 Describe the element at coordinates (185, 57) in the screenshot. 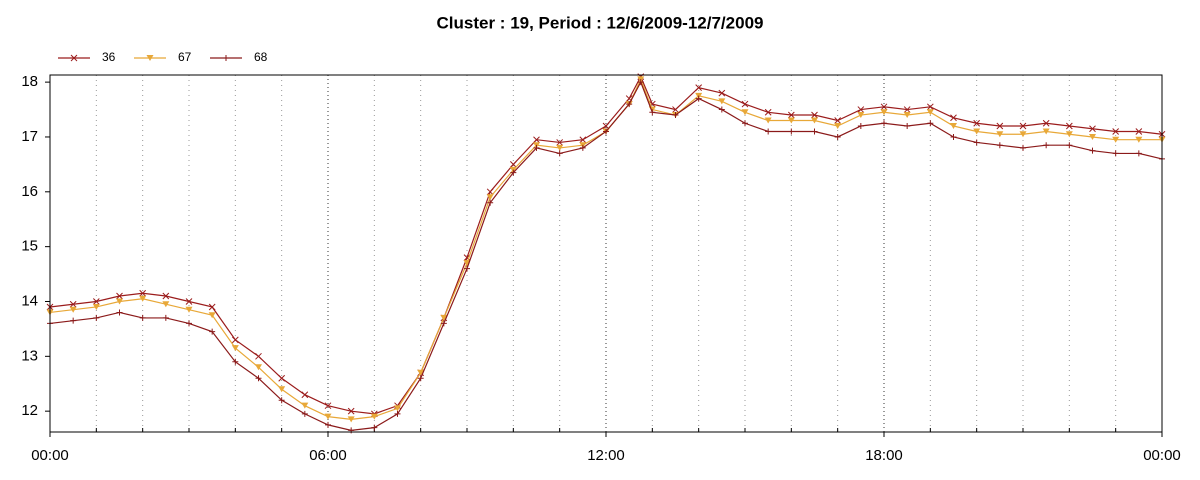

I see `legend-label: 67` at that location.